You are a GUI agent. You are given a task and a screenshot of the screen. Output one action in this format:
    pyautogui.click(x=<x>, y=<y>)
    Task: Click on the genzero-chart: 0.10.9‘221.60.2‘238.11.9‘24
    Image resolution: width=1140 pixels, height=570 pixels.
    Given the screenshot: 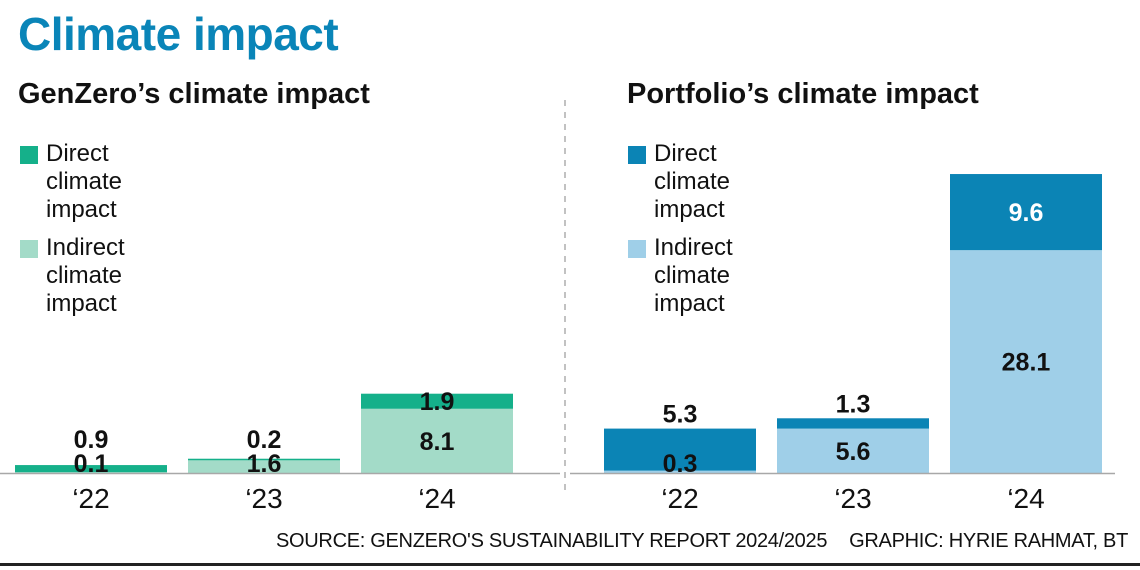 What is the action you would take?
    pyautogui.click(x=280, y=451)
    